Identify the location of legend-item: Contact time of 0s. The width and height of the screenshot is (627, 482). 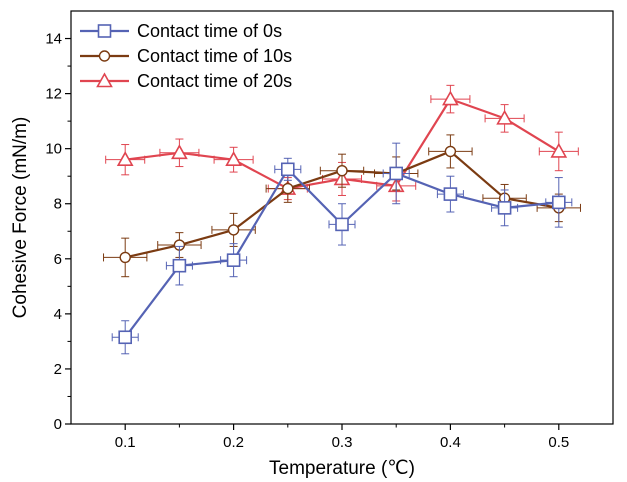
(181, 31).